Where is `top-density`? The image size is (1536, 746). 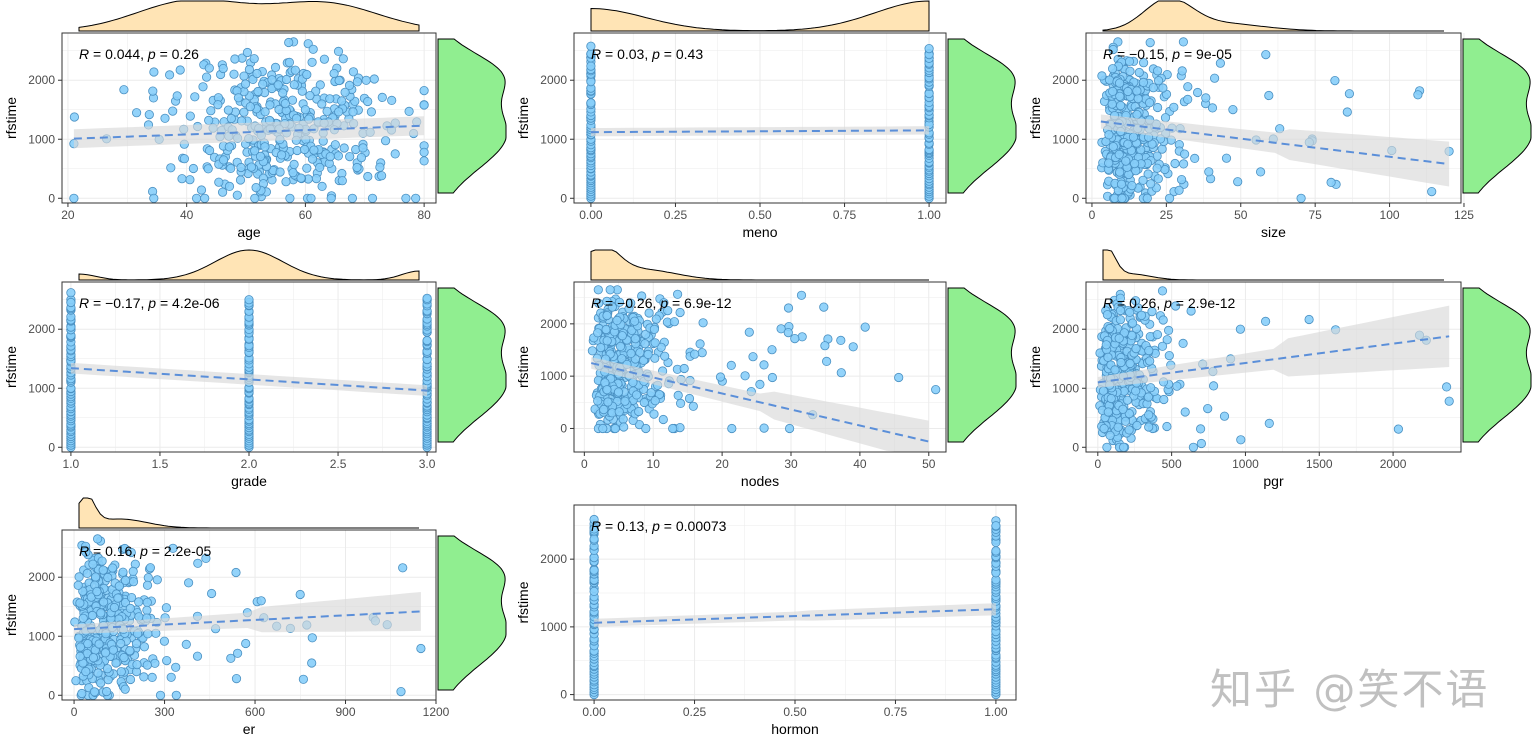 top-density is located at coordinates (249, 265).